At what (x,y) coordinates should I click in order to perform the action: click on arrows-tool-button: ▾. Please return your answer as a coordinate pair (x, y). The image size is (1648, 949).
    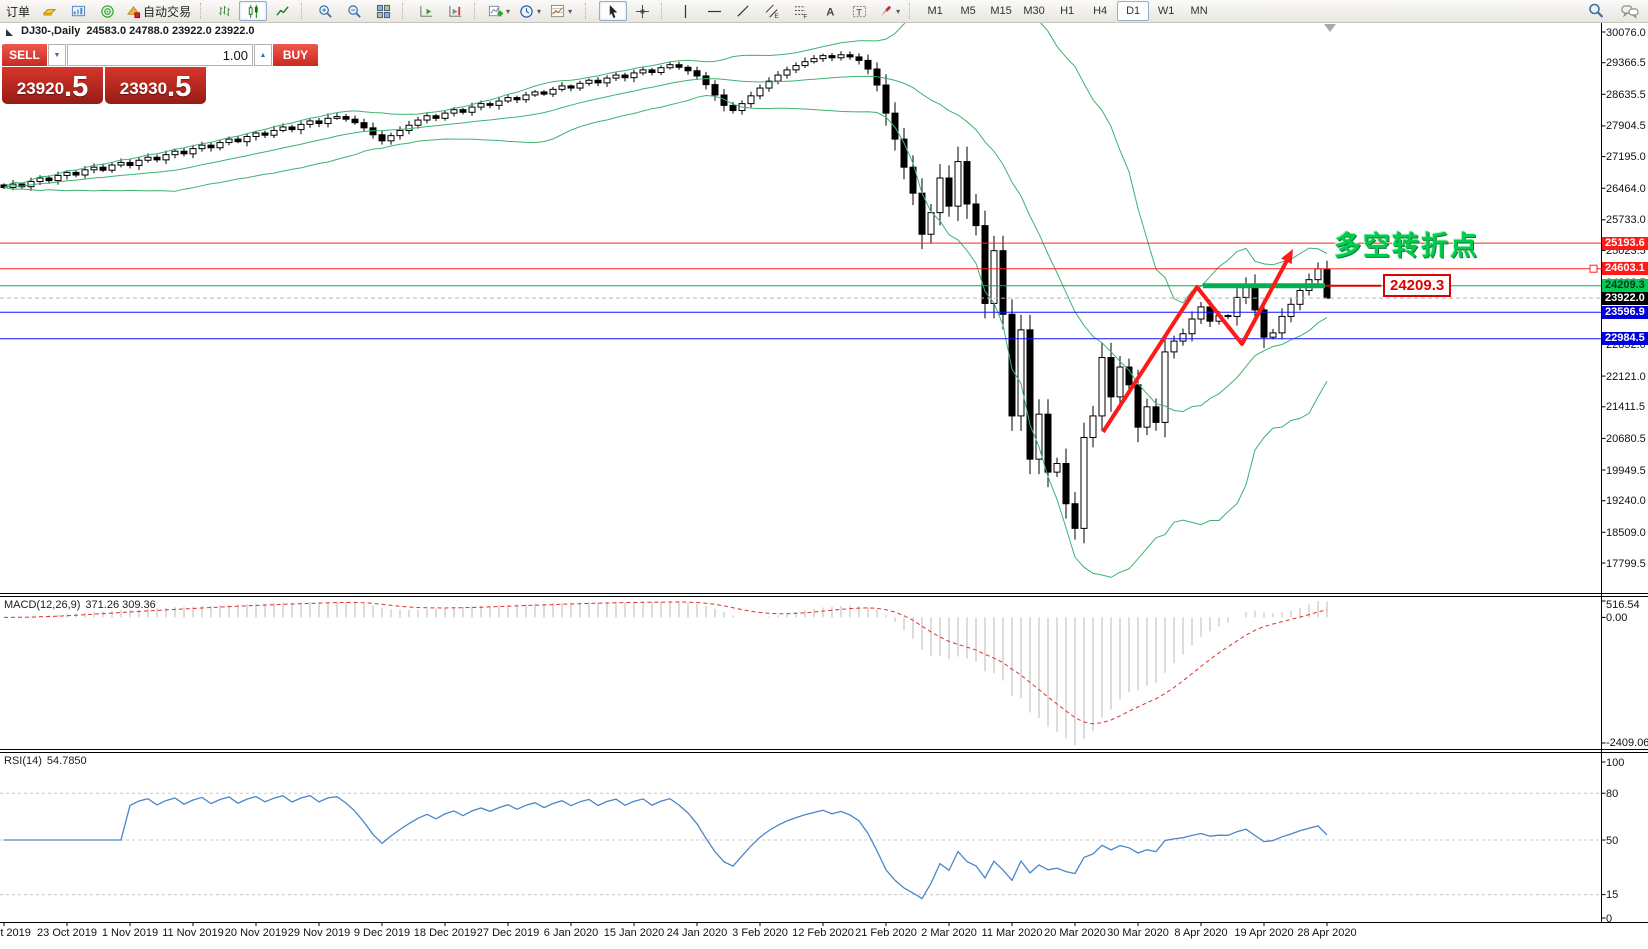
    Looking at the image, I should click on (889, 11).